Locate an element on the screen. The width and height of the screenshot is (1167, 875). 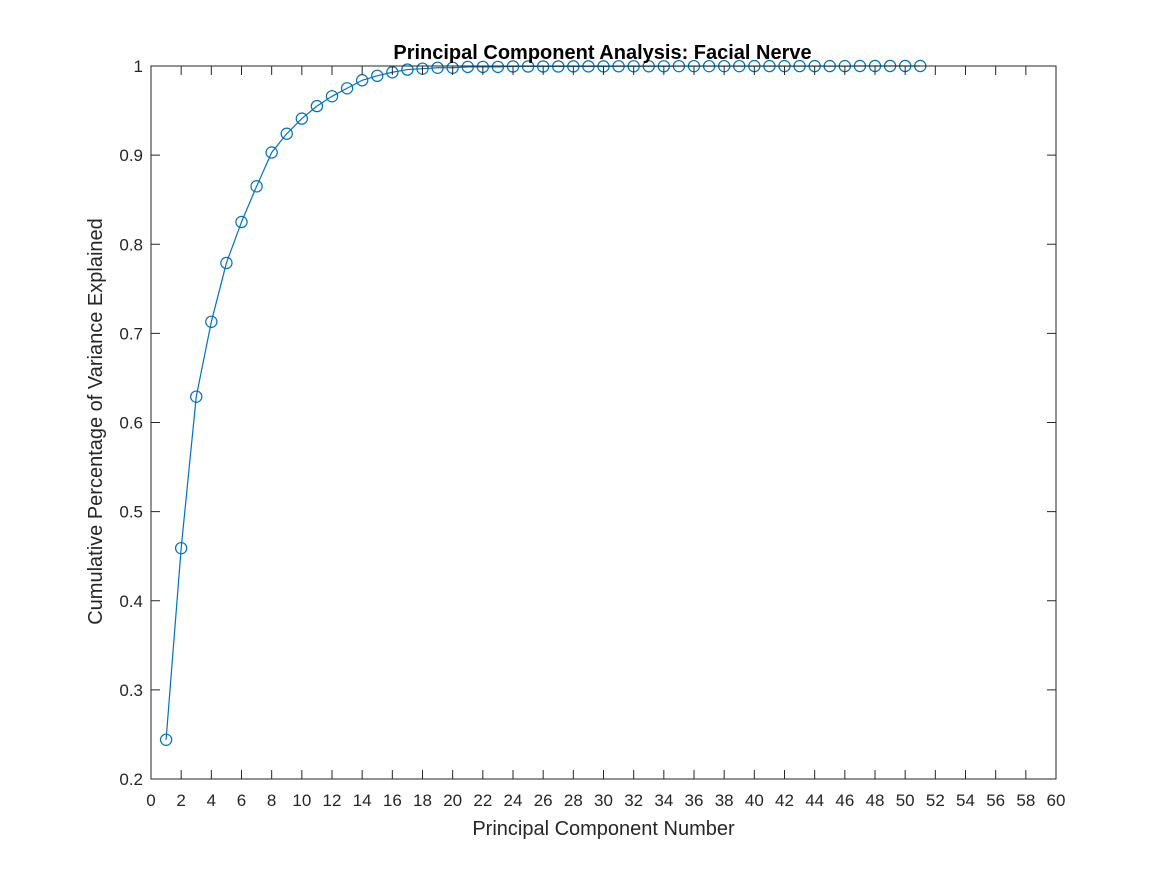
y-tick-label: 0.3 is located at coordinates (131, 690).